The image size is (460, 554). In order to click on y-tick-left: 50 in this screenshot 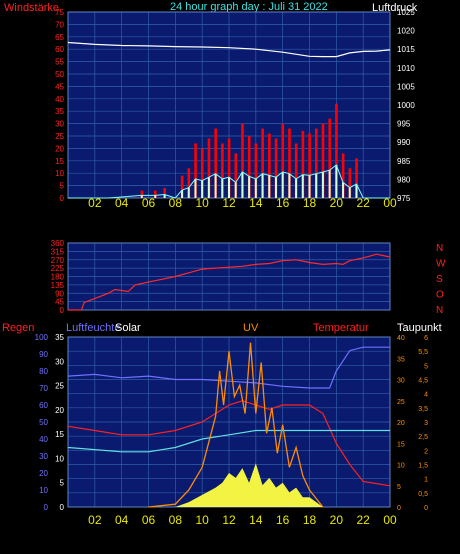, I will do `click(59, 74)`.